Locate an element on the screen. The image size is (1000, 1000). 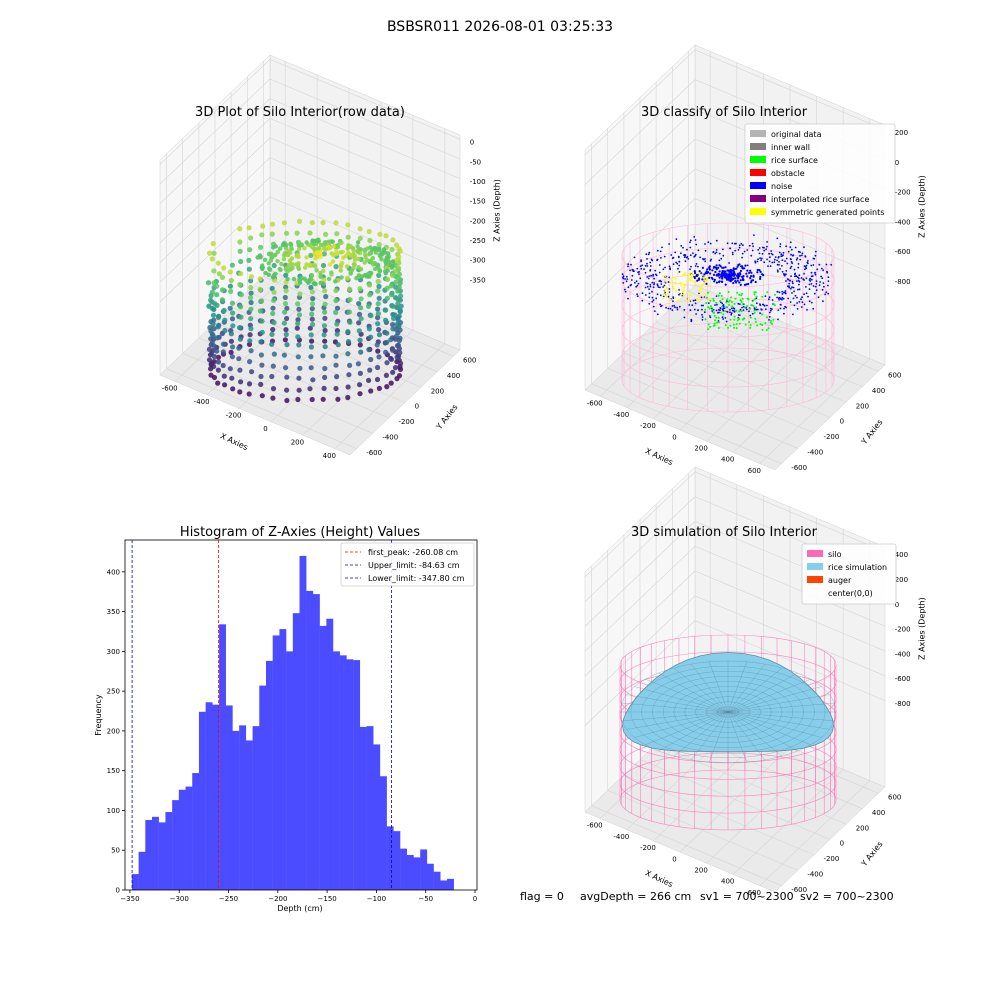
z-tick-label: -150 is located at coordinates (478, 202).